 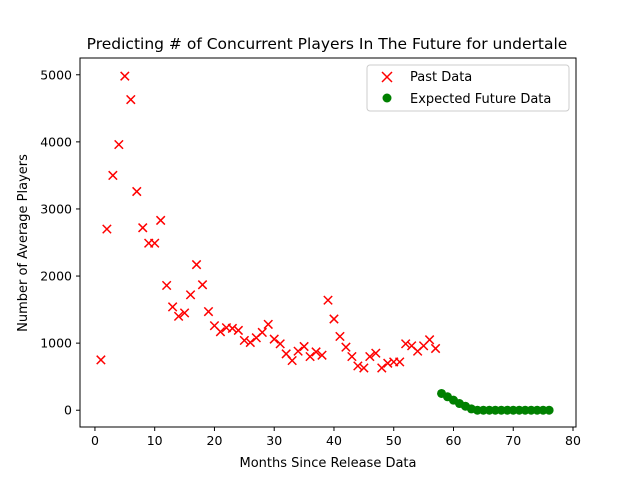 I want to click on x-axis-label: Months Since Release Data, so click(x=328, y=463).